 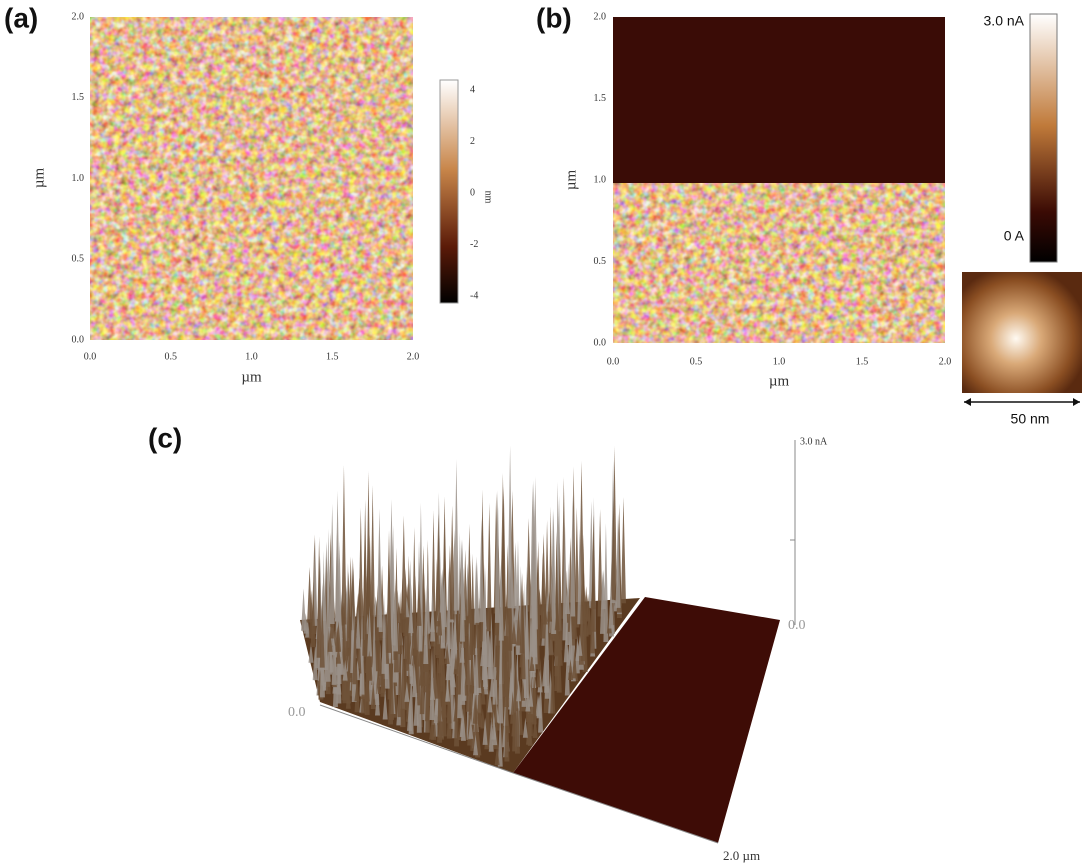 What do you see at coordinates (1004, 21) in the screenshot?
I see `colorbar-max: 3.0 nA` at bounding box center [1004, 21].